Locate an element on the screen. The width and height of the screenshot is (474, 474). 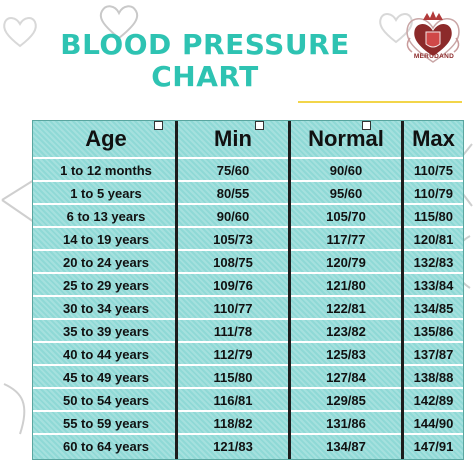
normal-cell: 131/86 is located at coordinates (346, 423).